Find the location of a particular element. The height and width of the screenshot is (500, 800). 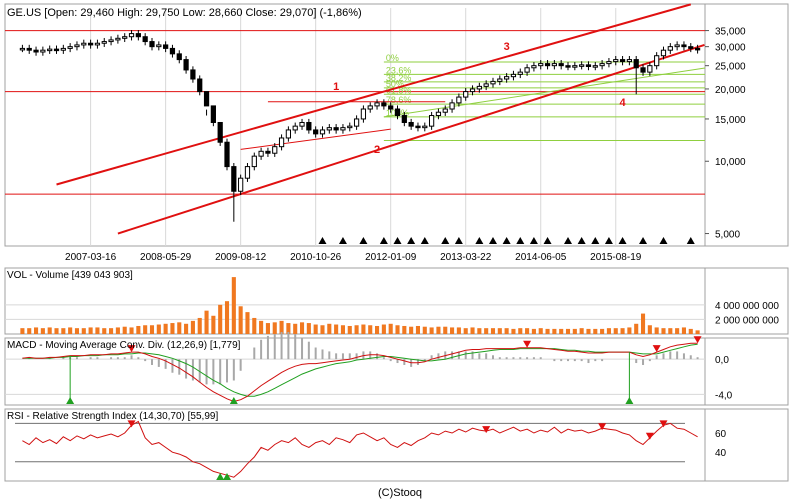

volume-ytick-label: 2 000 000 000 is located at coordinates (747, 320).